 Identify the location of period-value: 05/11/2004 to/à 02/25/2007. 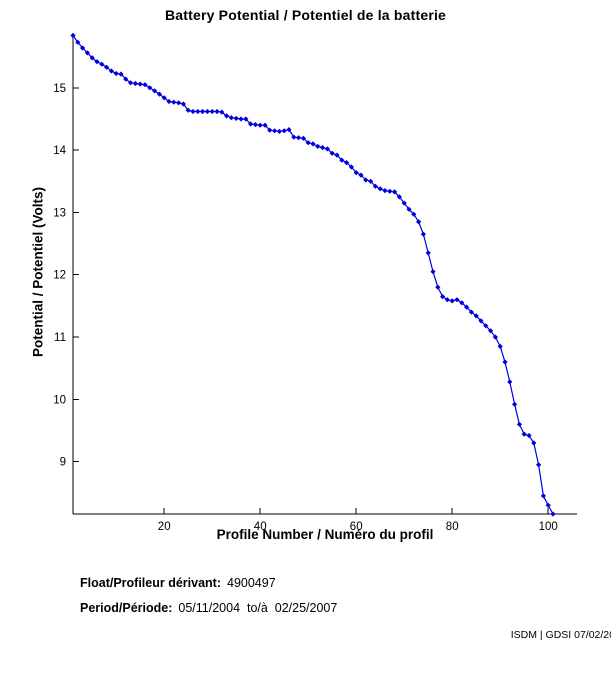
(258, 608).